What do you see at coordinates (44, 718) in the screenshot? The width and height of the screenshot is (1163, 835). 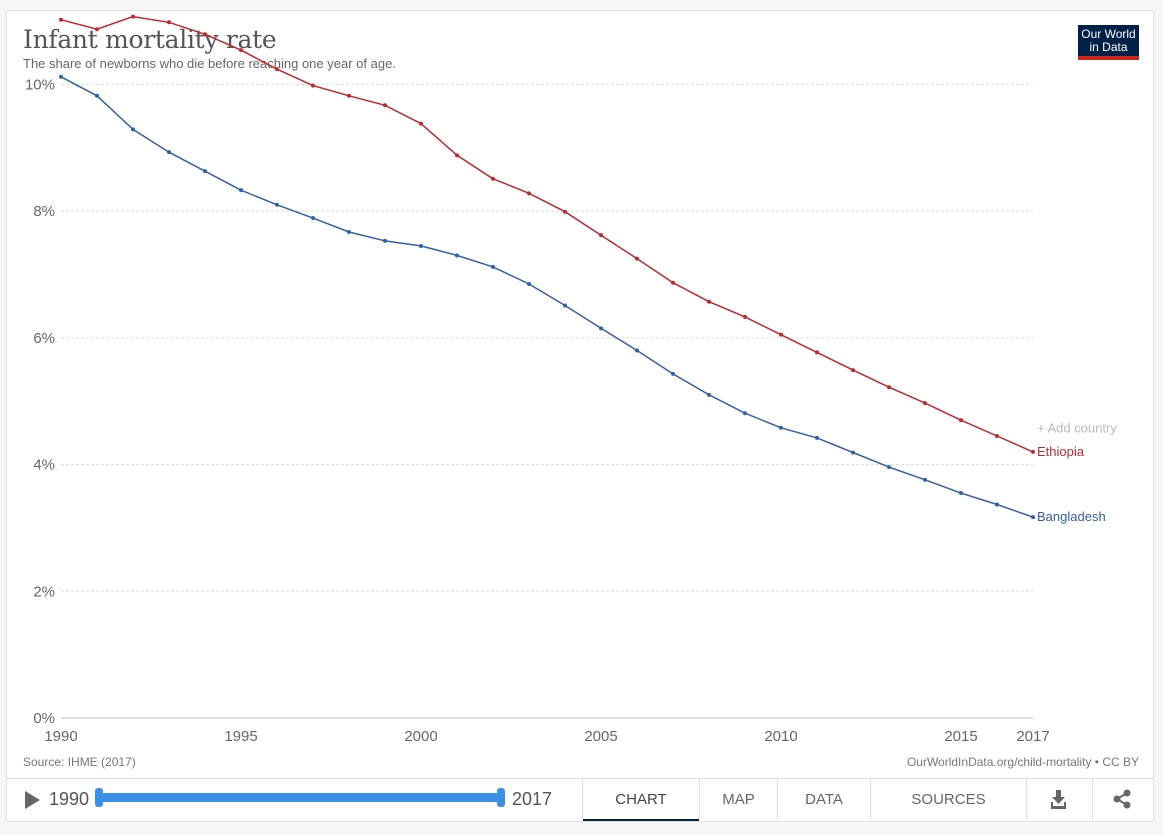 I see `y-tick-label: 0%` at bounding box center [44, 718].